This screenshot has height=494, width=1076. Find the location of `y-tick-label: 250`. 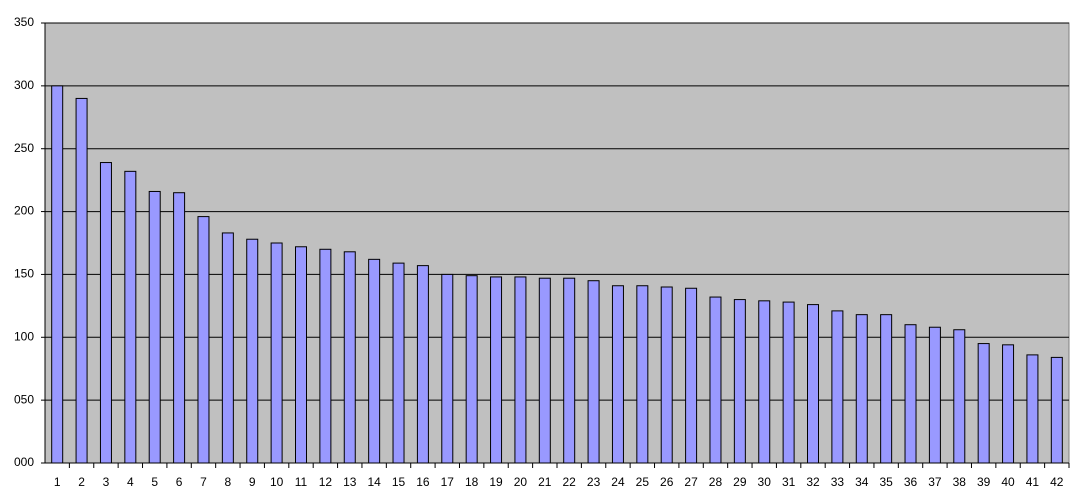

y-tick-label: 250 is located at coordinates (24, 148).